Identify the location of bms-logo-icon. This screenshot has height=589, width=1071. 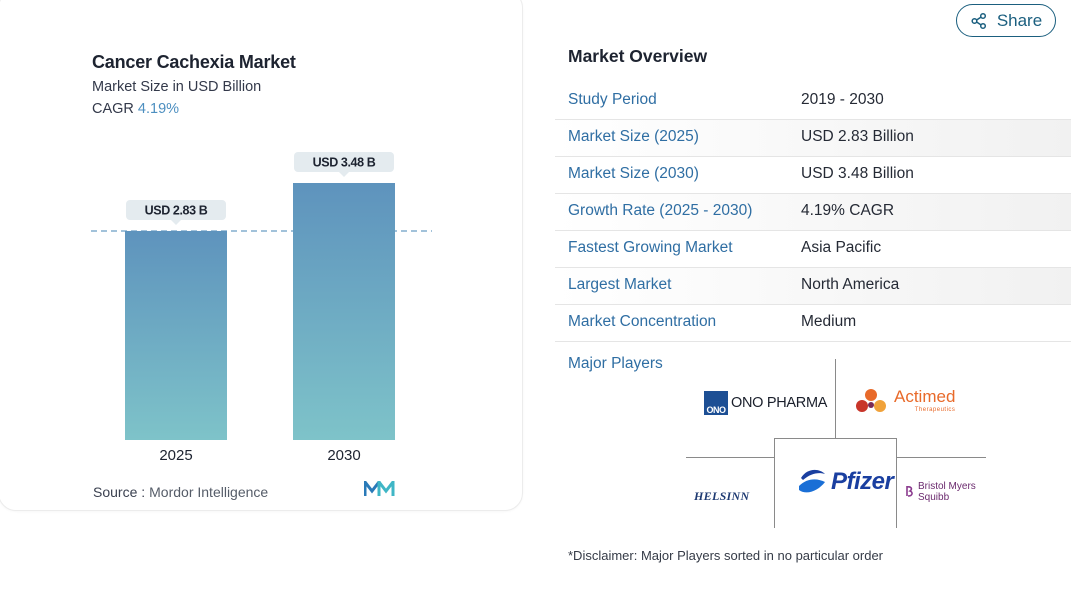
(909, 491).